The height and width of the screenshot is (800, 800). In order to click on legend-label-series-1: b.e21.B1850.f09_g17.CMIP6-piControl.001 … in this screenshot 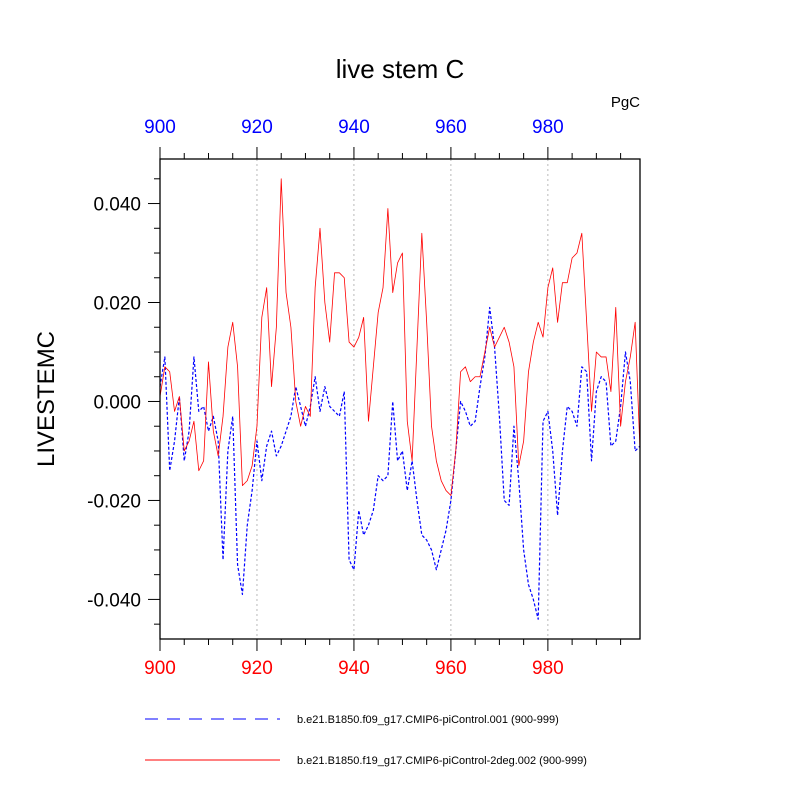, I will do `click(428, 720)`.